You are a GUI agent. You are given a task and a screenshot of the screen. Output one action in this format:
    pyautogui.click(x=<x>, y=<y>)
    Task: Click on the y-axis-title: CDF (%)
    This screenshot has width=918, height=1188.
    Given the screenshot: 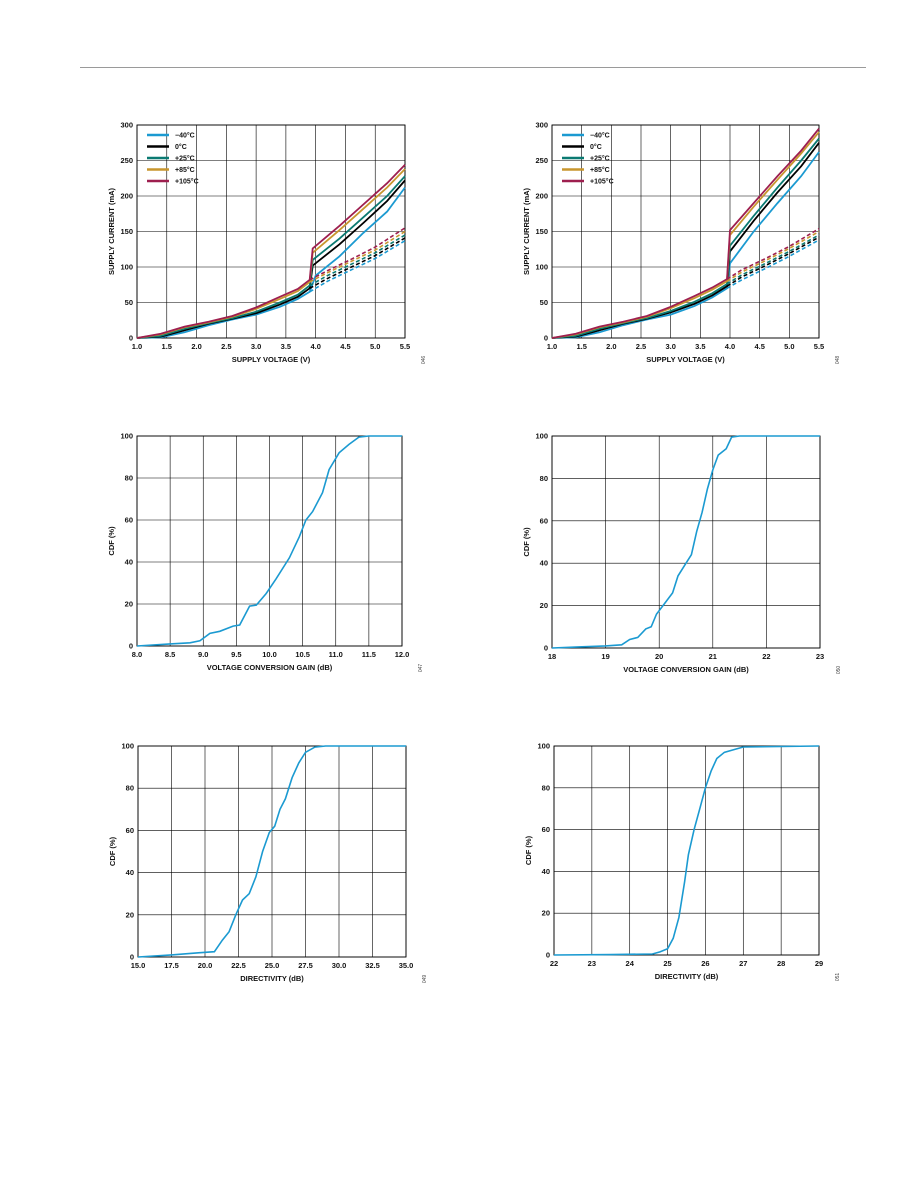 What is the action you would take?
    pyautogui.click(x=526, y=542)
    